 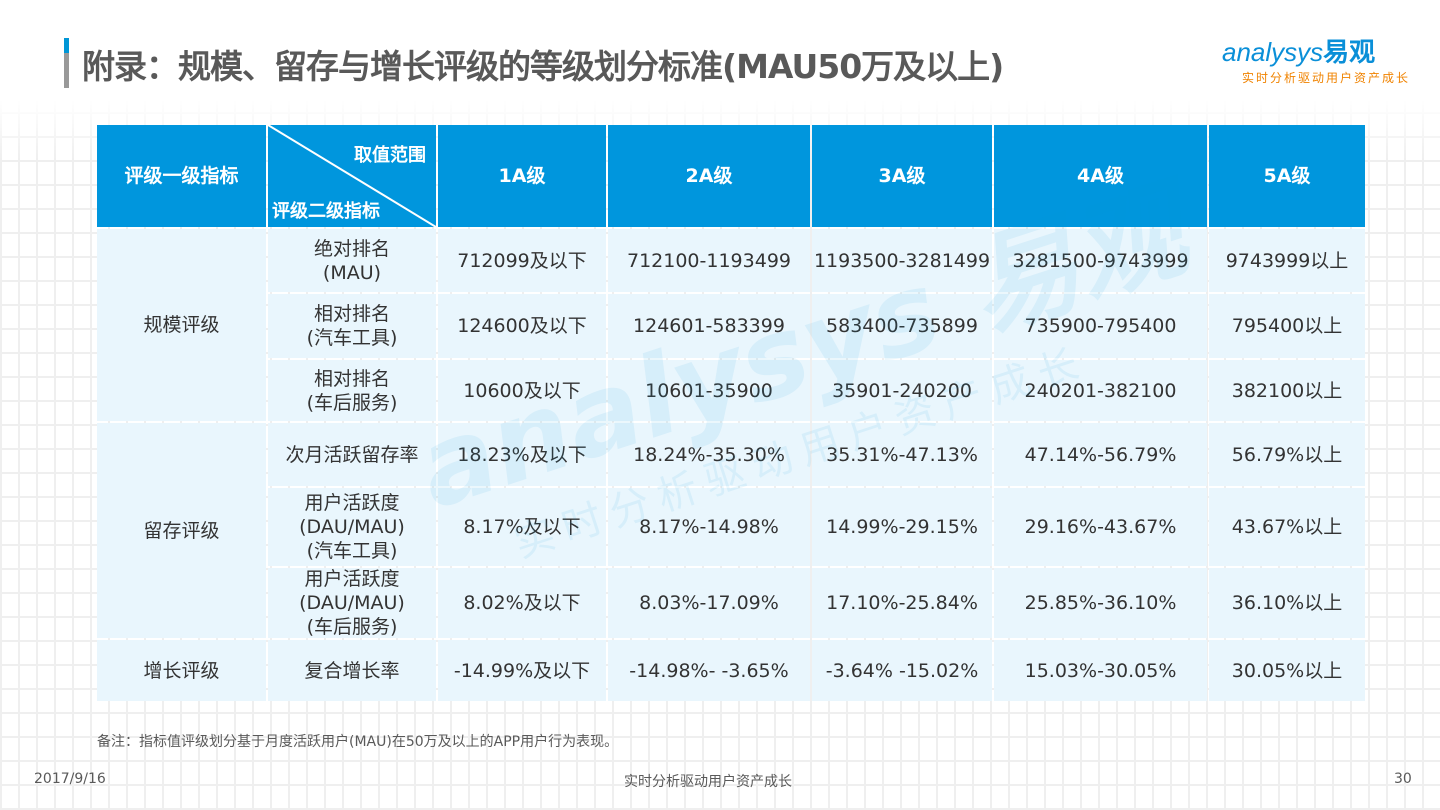 What do you see at coordinates (709, 454) in the screenshot?
I see `value-cell: 18.24%-35.30%` at bounding box center [709, 454].